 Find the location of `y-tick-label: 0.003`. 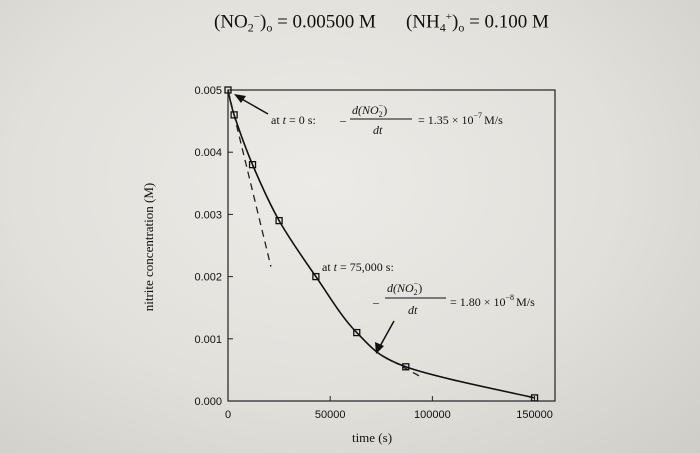

y-tick-label: 0.003 is located at coordinates (208, 215).